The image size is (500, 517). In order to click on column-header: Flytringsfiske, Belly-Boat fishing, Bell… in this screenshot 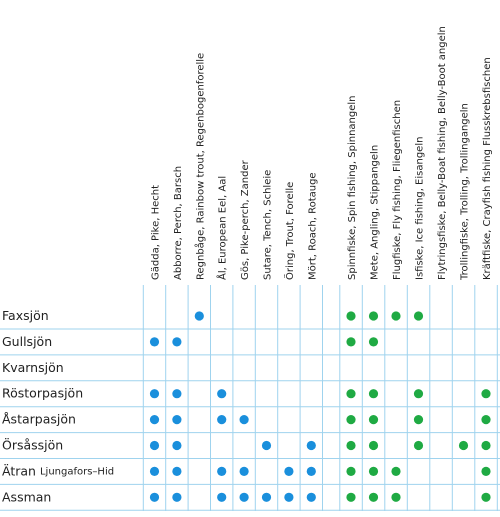, I will do `click(442, 153)`.